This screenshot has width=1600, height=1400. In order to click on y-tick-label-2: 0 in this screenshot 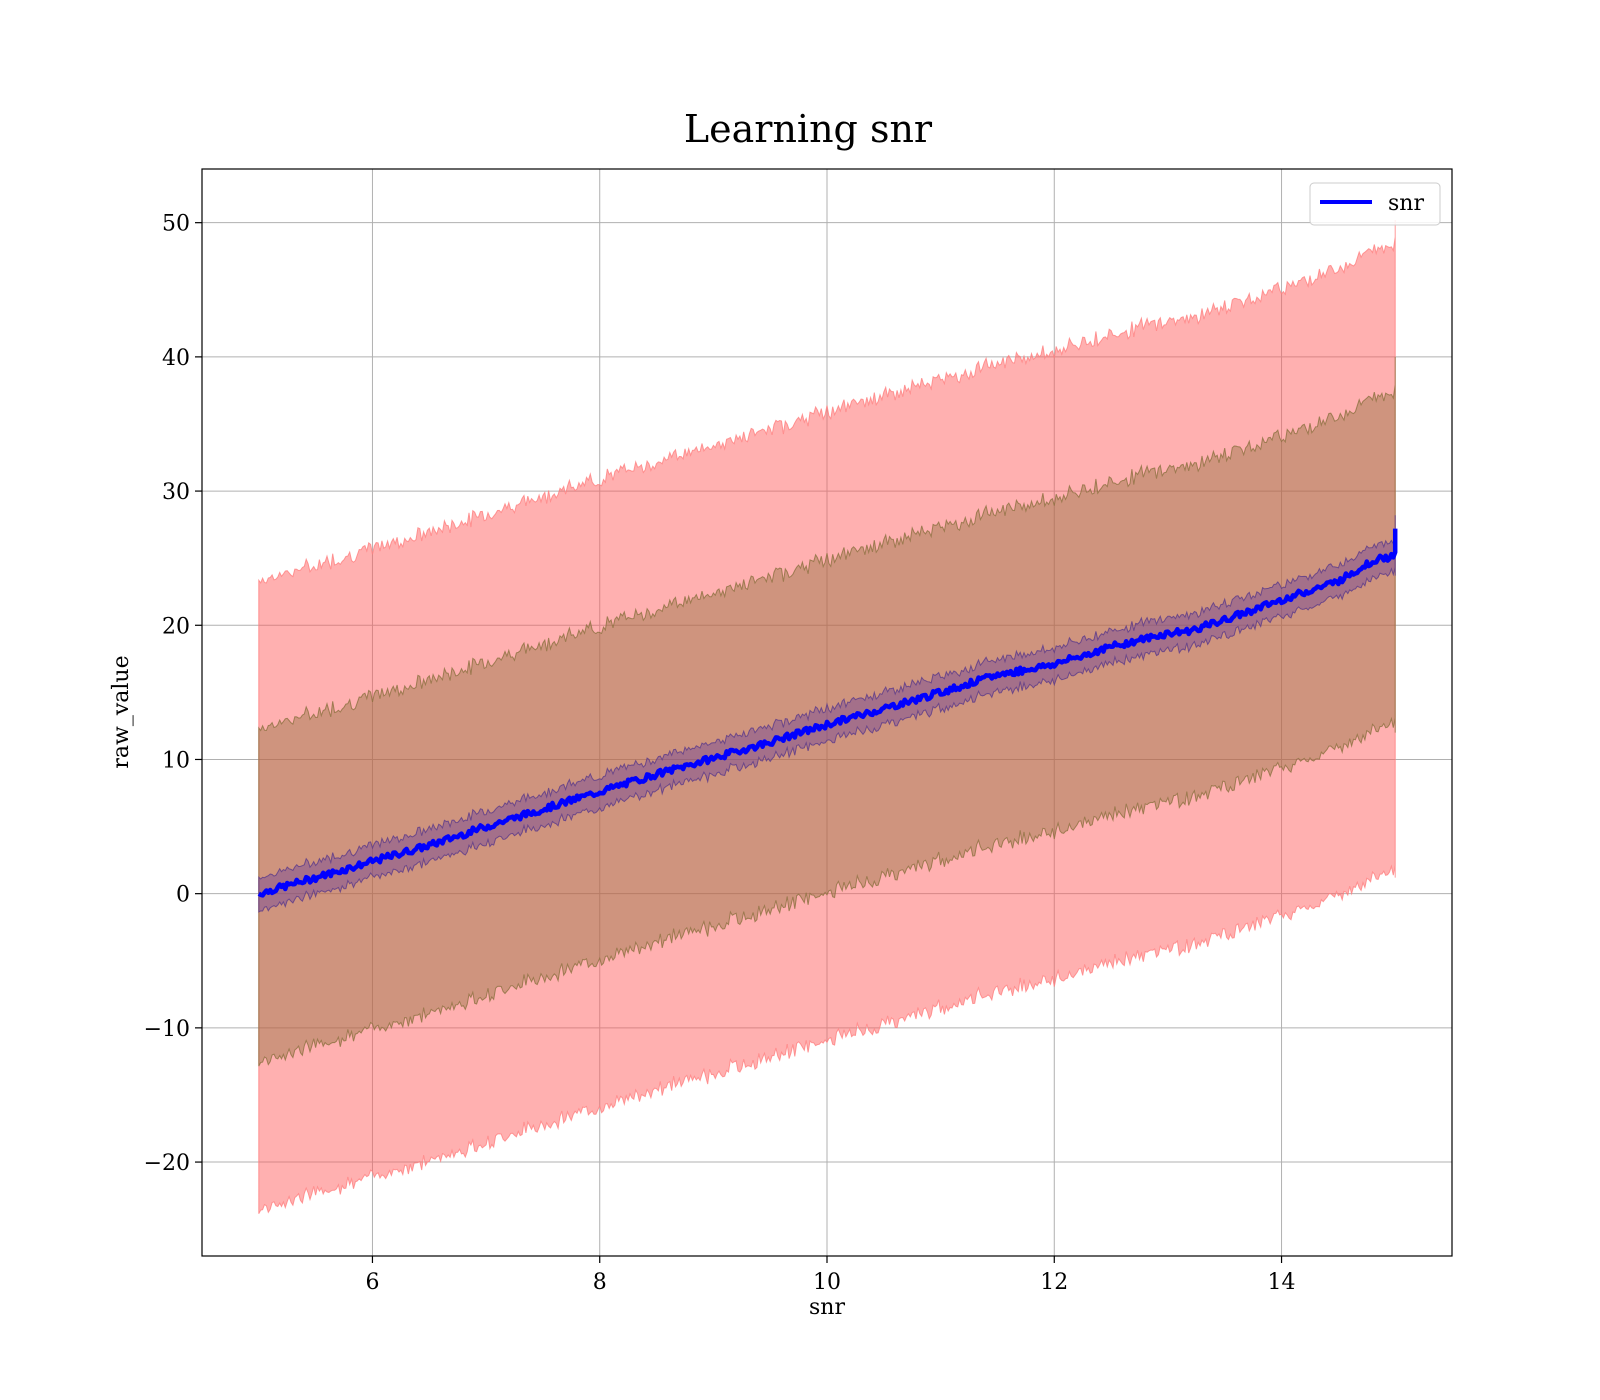, I will do `click(183, 895)`.